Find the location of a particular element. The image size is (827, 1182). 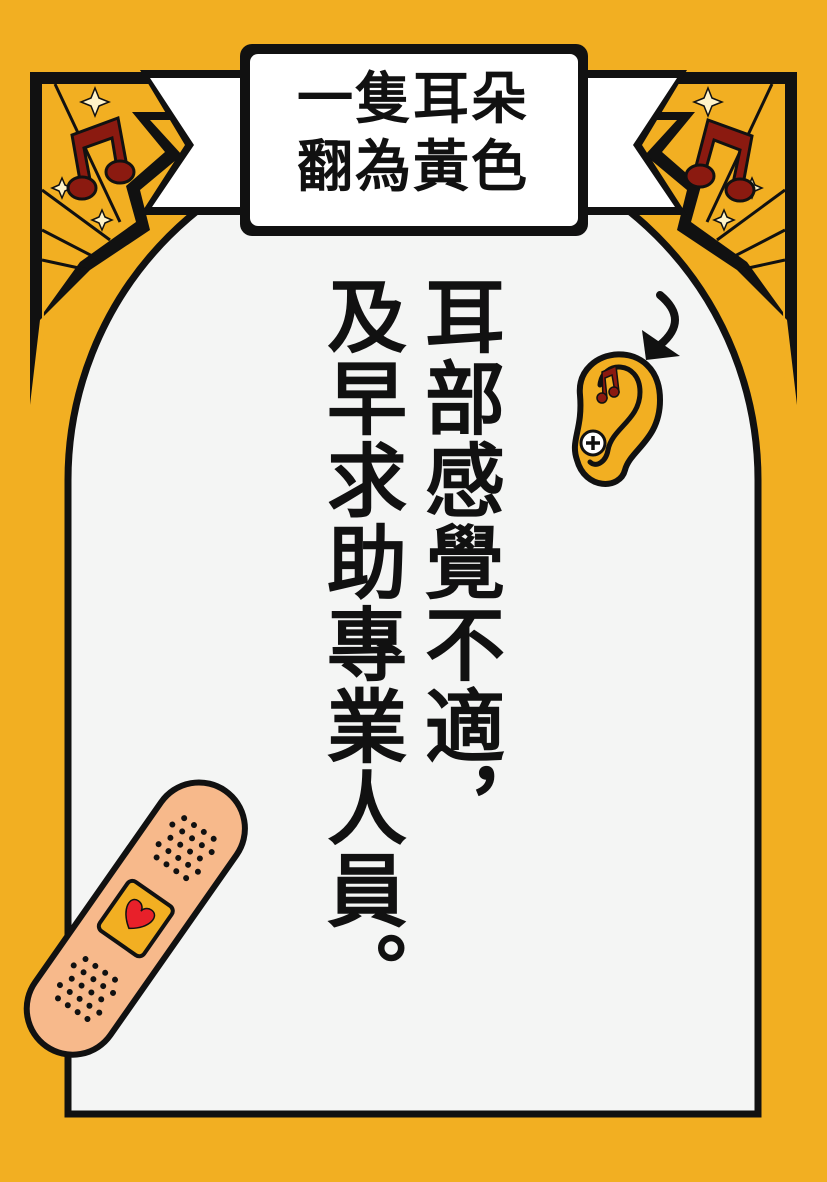

plus-icon is located at coordinates (593, 443).